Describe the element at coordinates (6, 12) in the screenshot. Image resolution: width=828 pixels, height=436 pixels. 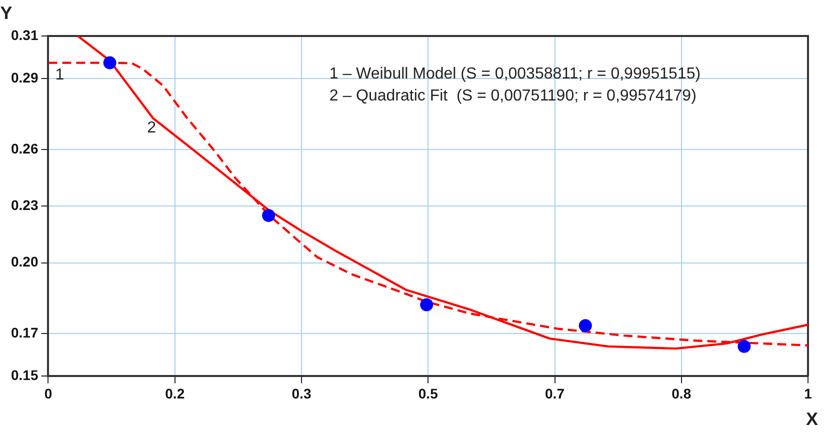
I see `y-axis-title: Y` at that location.